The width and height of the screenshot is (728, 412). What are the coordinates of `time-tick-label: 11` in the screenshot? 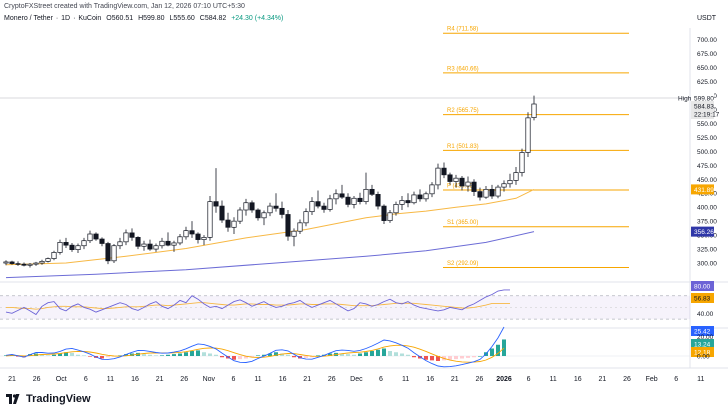 It's located at (700, 379).